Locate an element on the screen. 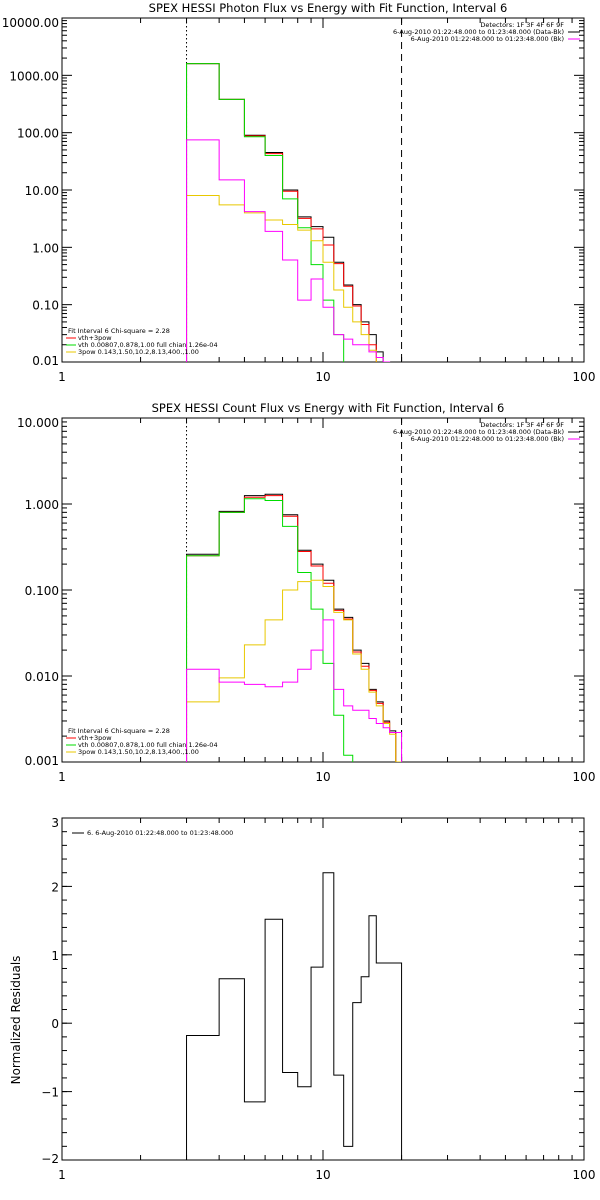 The height and width of the screenshot is (1200, 600). y-tick-label: −1 is located at coordinates (50, 1093).